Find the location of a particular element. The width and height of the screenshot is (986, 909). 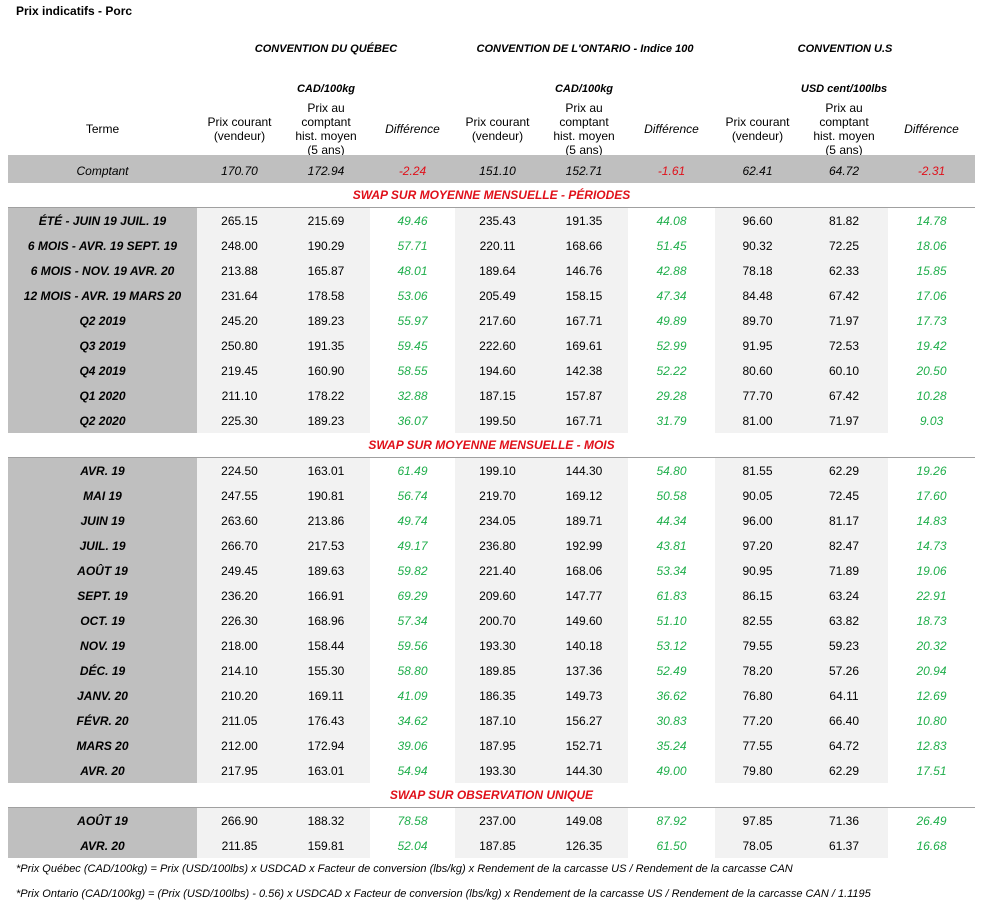

price-cell: 217.95 is located at coordinates (239, 770).